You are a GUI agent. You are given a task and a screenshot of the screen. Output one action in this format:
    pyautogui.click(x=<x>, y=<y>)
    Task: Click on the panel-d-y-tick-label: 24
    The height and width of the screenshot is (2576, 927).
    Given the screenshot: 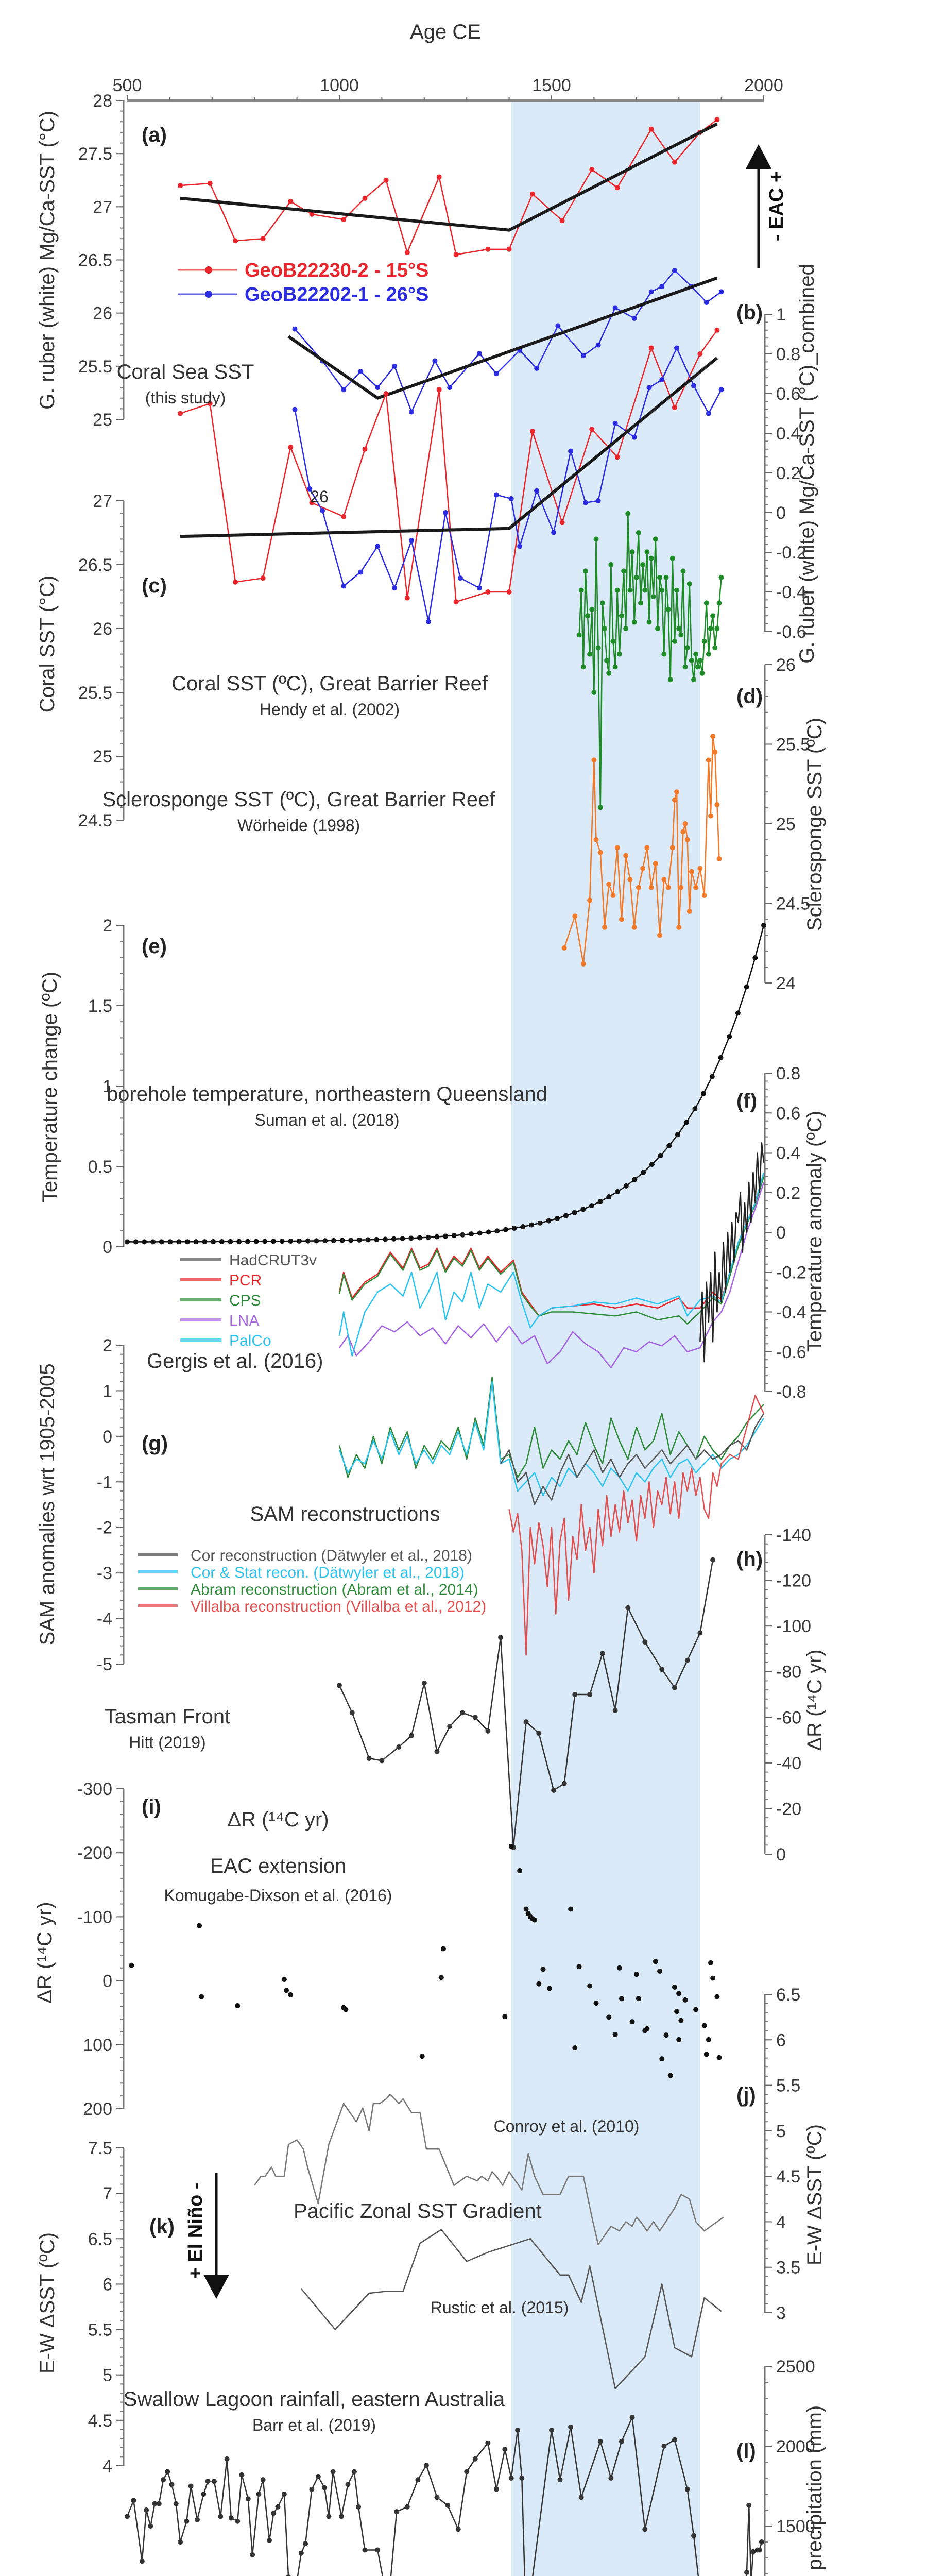 What is the action you would take?
    pyautogui.click(x=786, y=984)
    